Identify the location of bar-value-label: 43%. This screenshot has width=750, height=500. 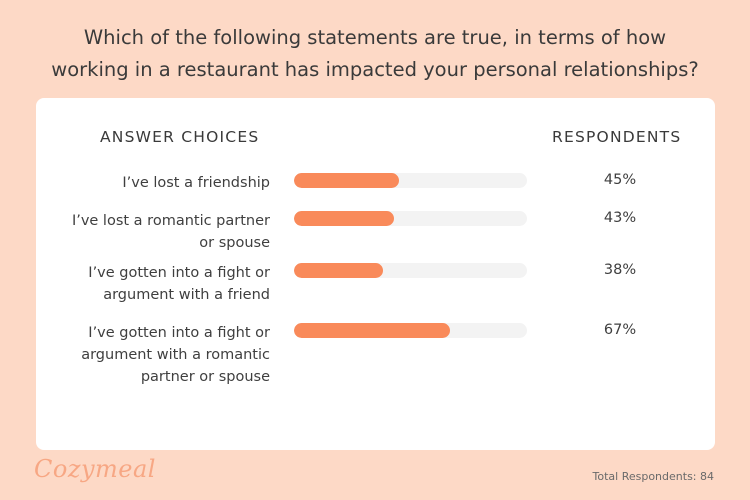
(620, 218).